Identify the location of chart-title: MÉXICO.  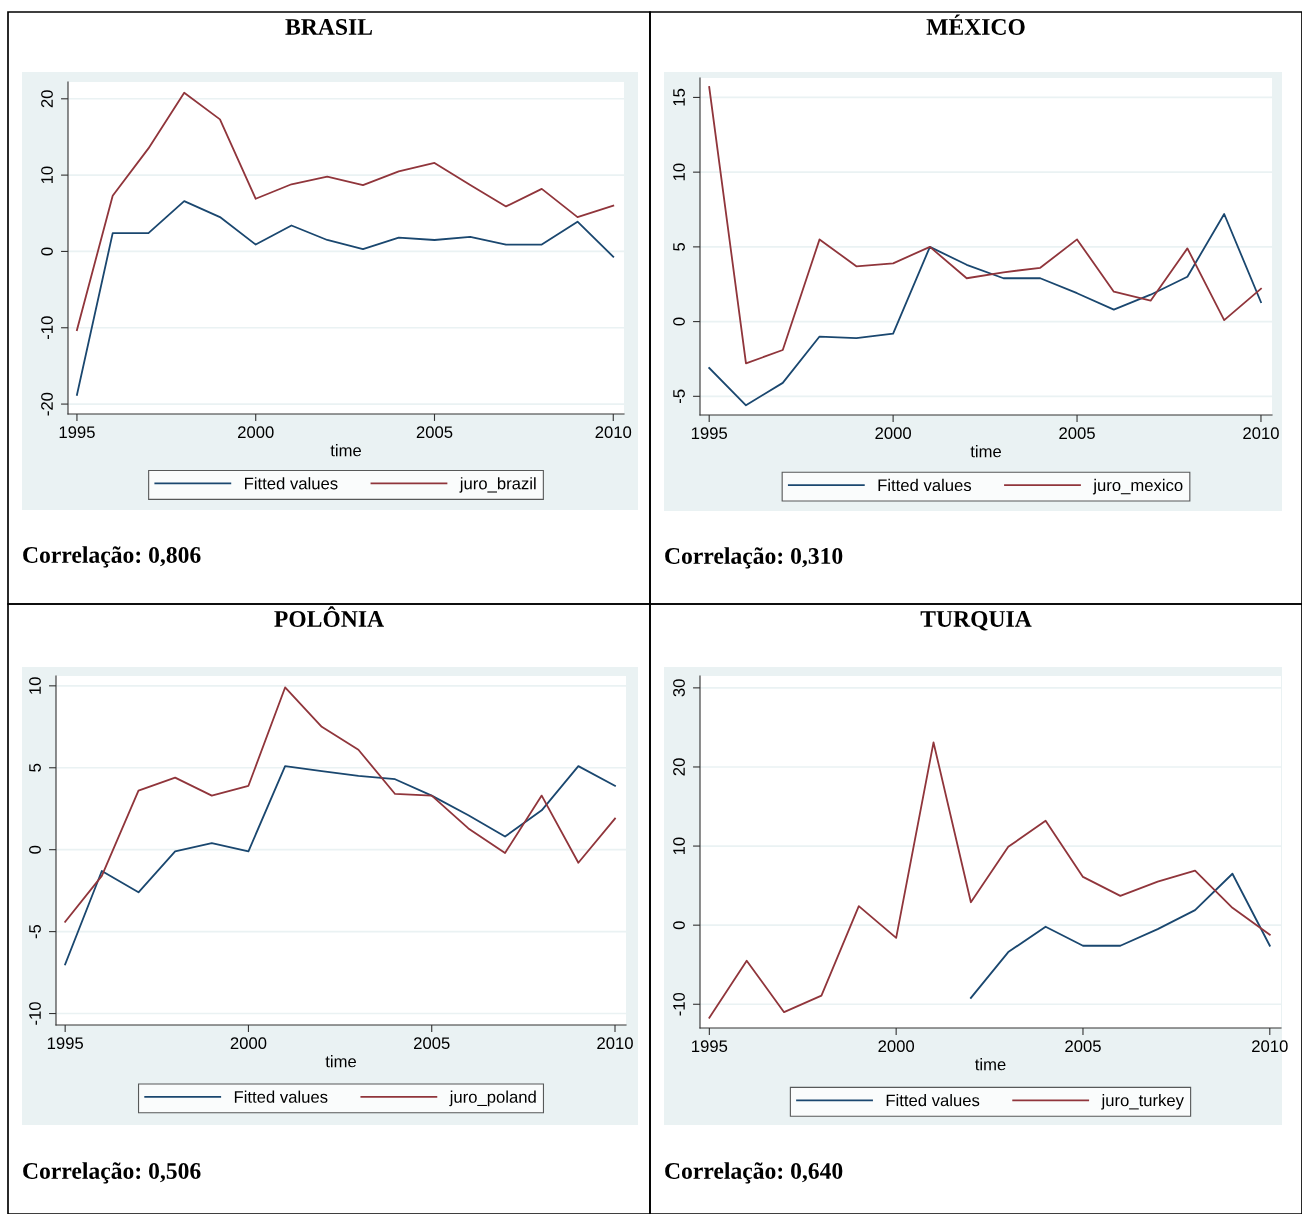
(975, 24).